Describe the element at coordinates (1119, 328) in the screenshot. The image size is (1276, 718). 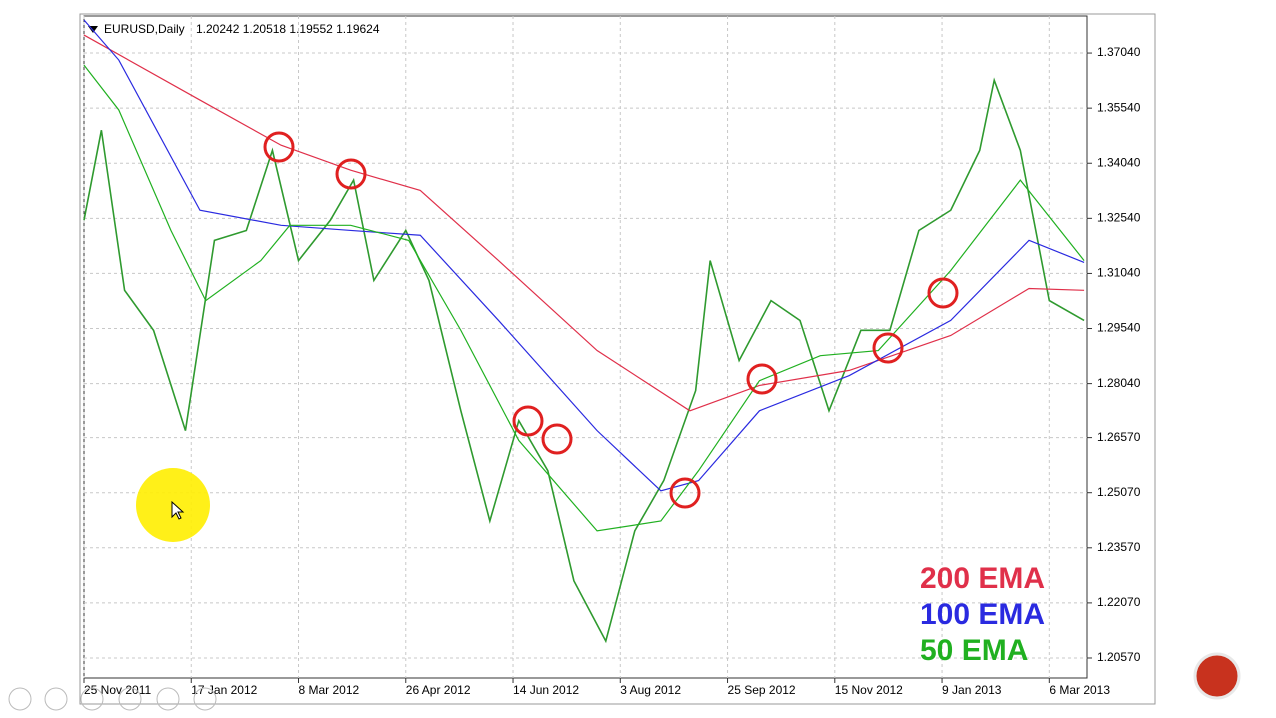
I see `y-tick-label: 1.29540` at that location.